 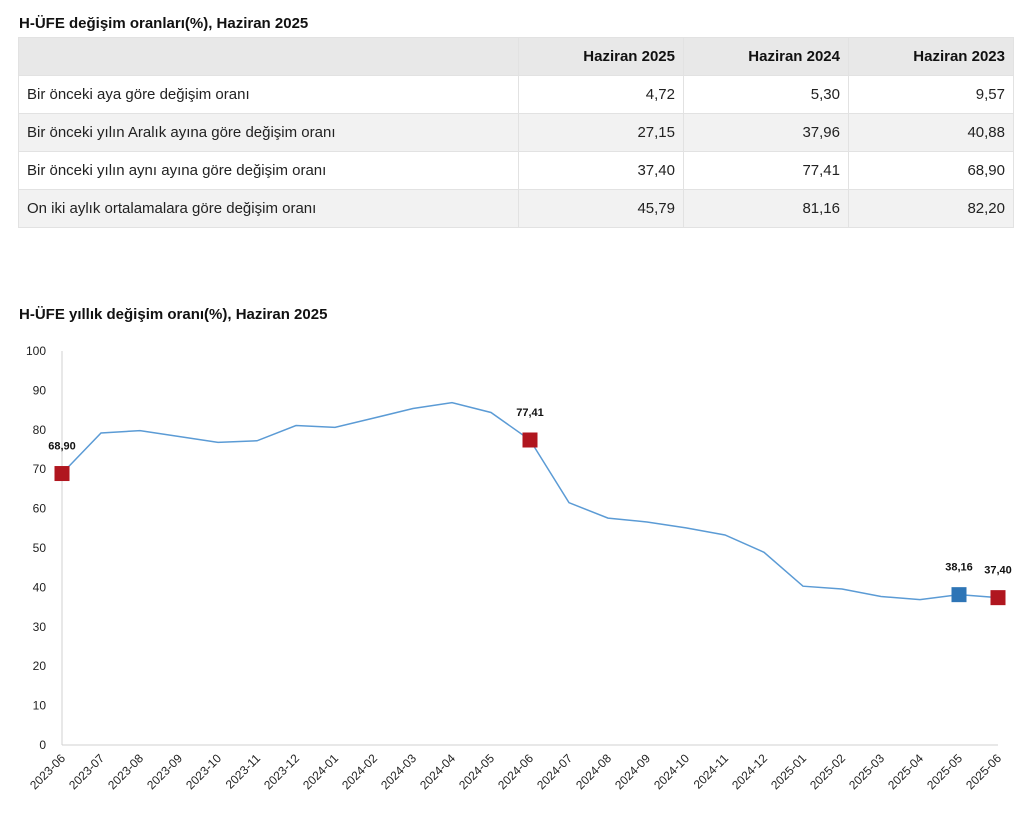 I want to click on x-tick-label: 2024-02, so click(x=359, y=771).